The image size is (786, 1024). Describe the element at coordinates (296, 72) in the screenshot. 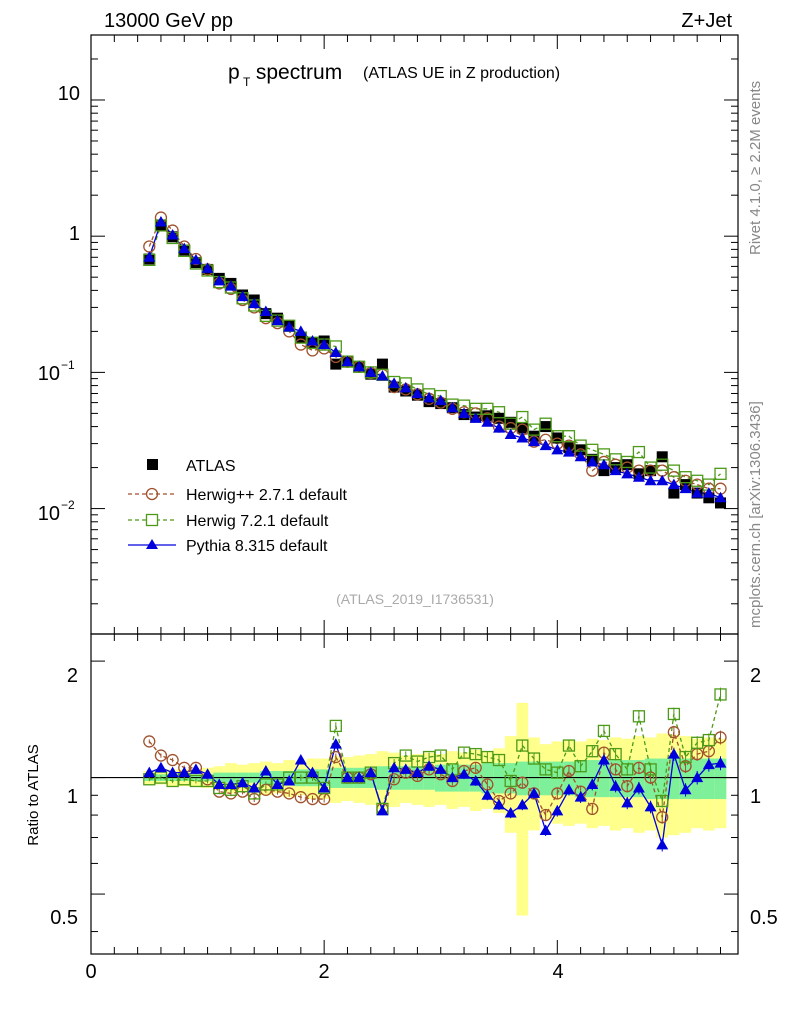

I see `title-rest: spectrum` at that location.